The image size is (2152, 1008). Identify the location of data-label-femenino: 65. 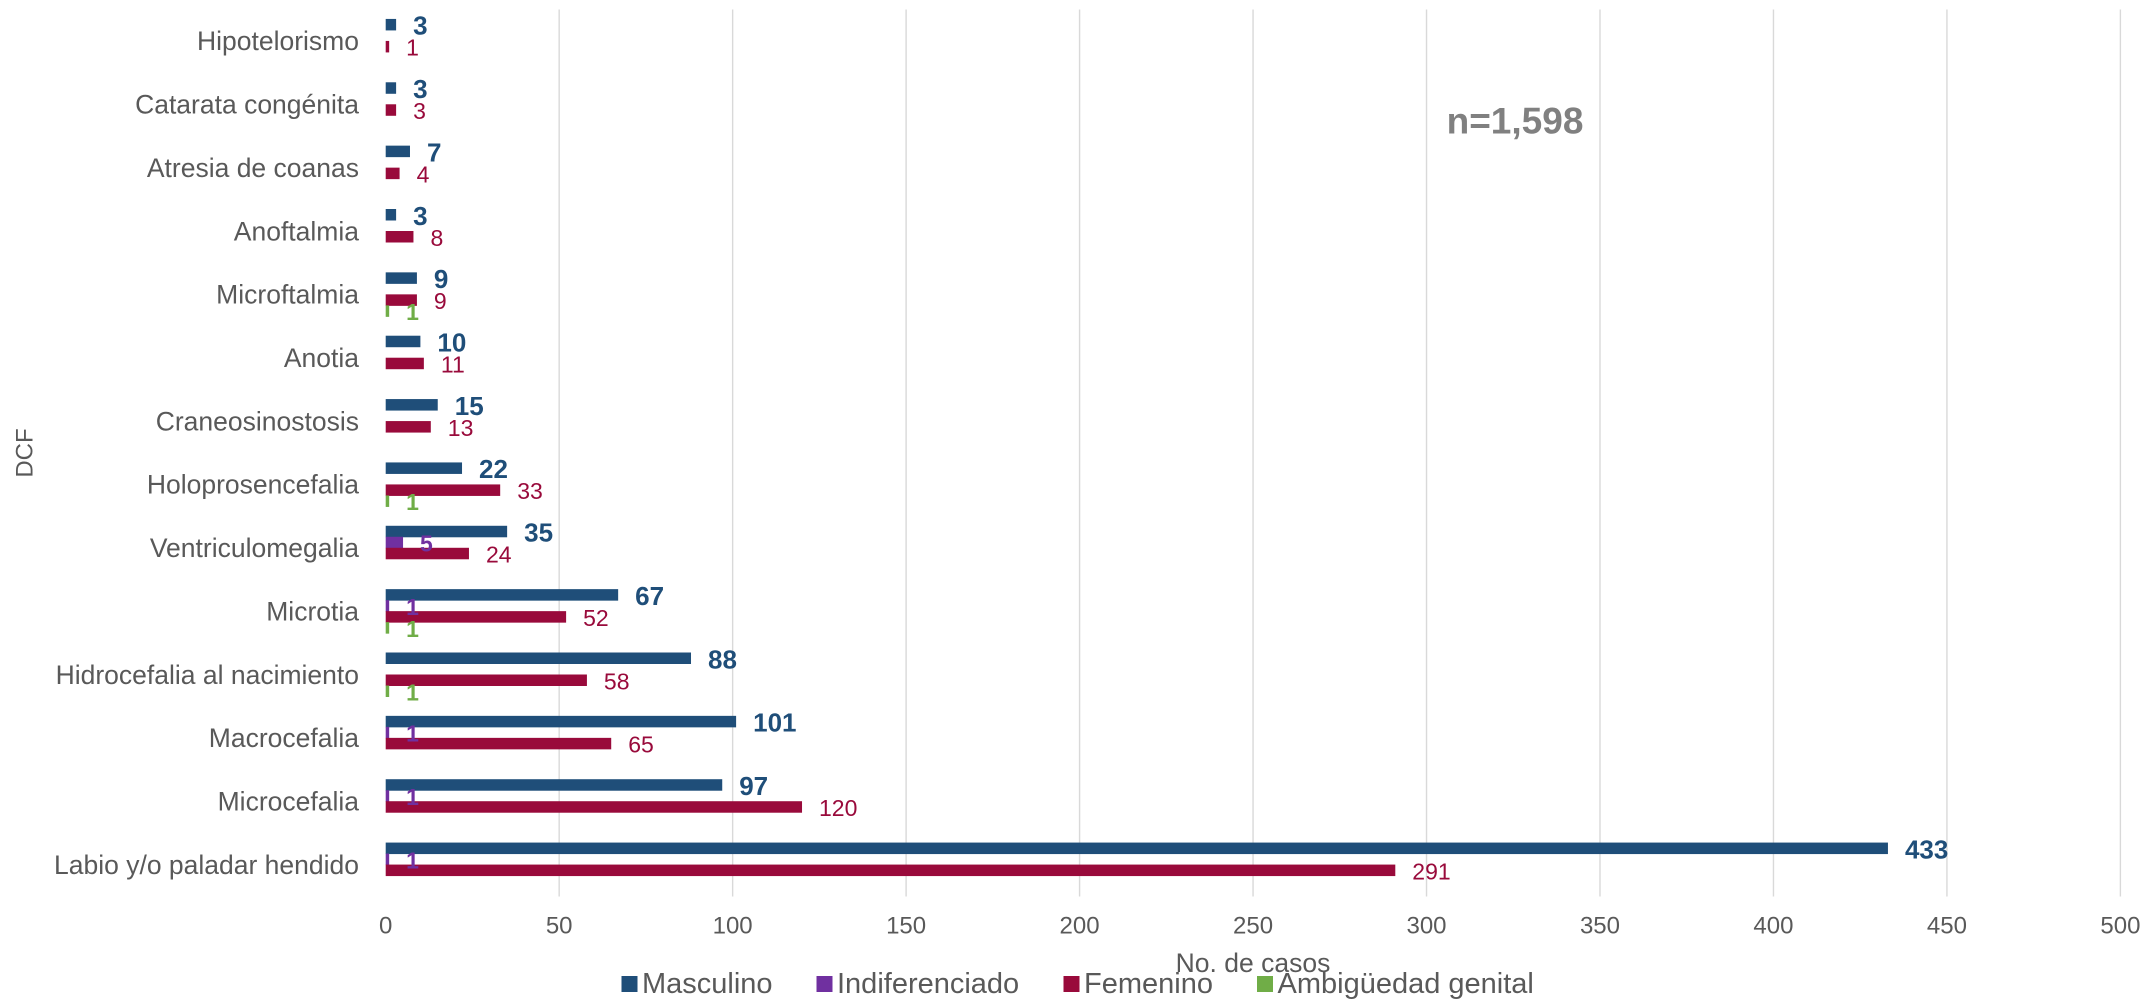
(641, 745).